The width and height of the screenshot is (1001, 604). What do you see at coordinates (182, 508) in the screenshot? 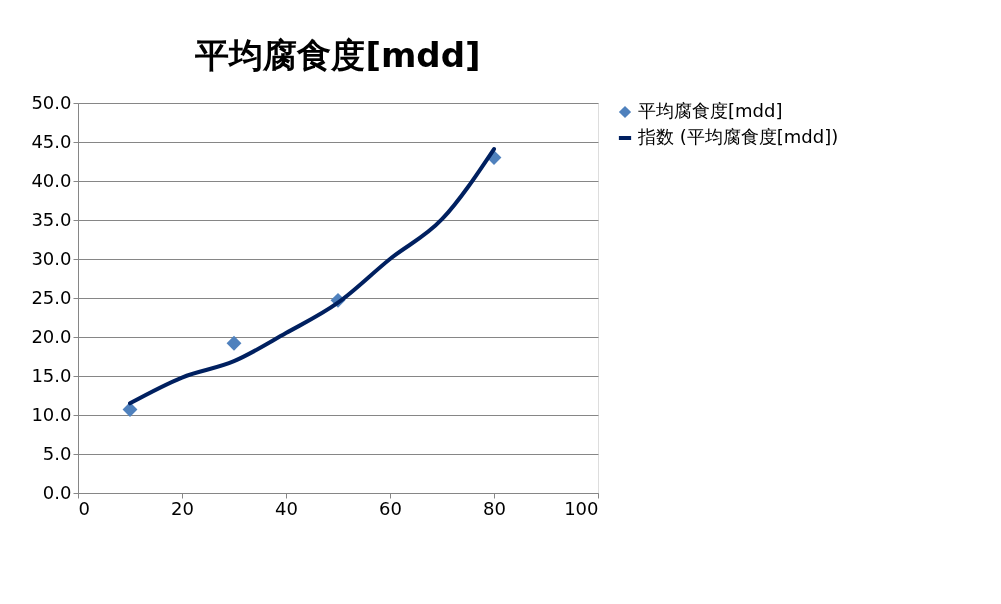
I see `x-tick-label: 20` at bounding box center [182, 508].